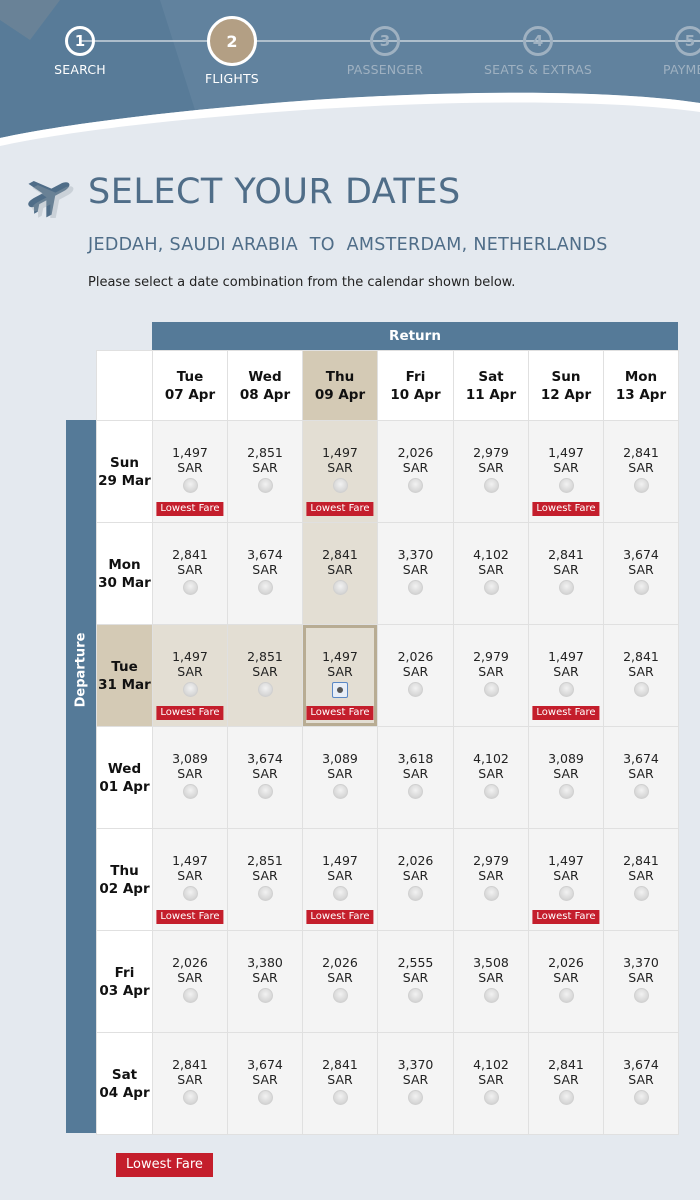 This screenshot has height=1200, width=700. Describe the element at coordinates (415, 981) in the screenshot. I see `fare-cell: 2,555 SAR` at that location.